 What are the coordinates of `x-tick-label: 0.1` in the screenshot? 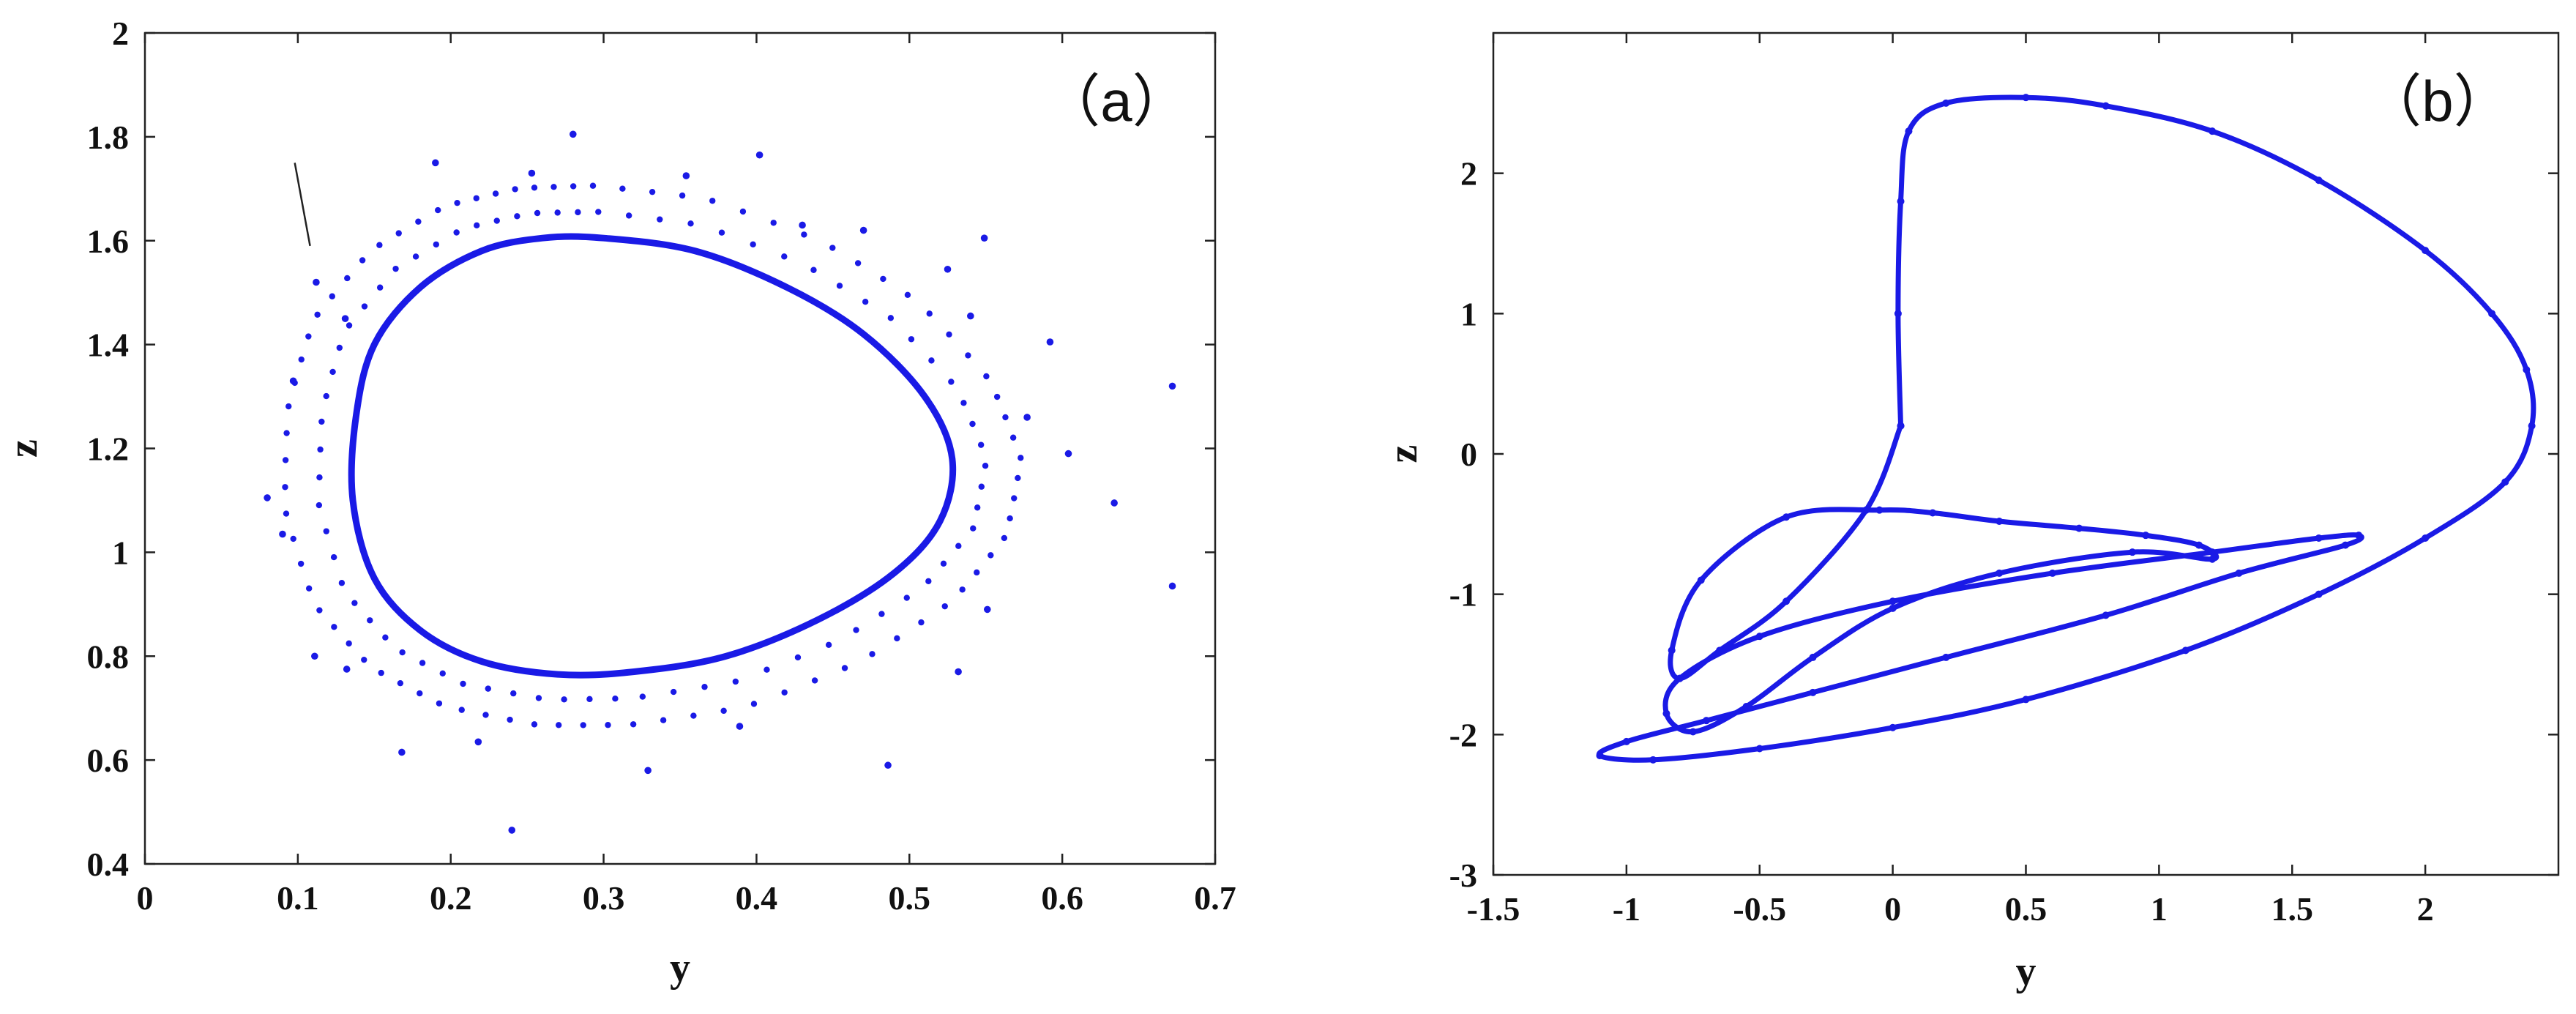 It's located at (298, 898).